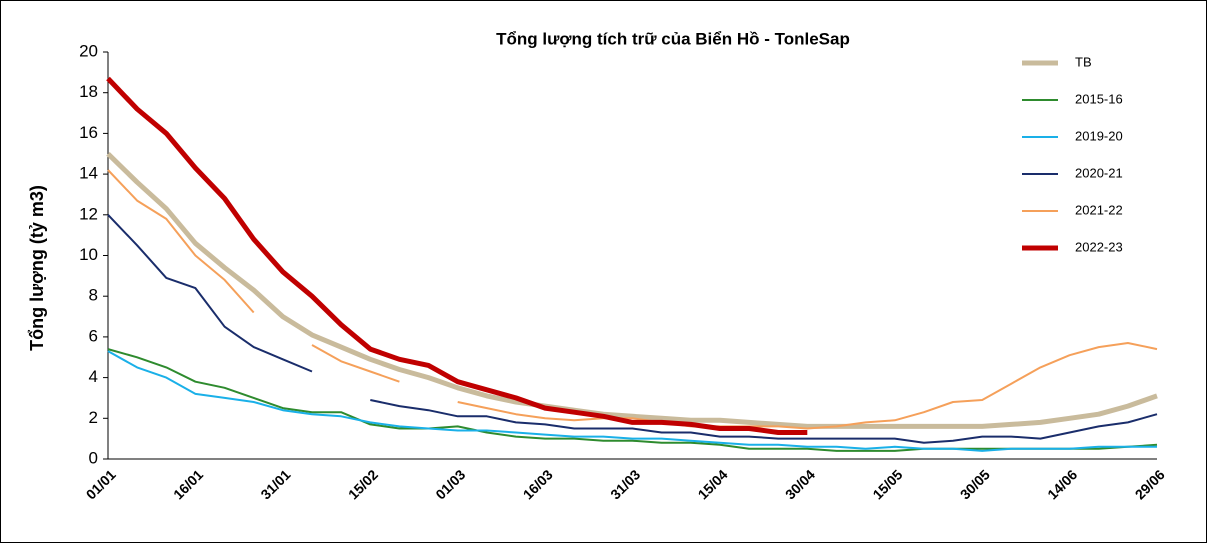 The width and height of the screenshot is (1207, 548). I want to click on y-tick-label: 14, so click(88, 173).